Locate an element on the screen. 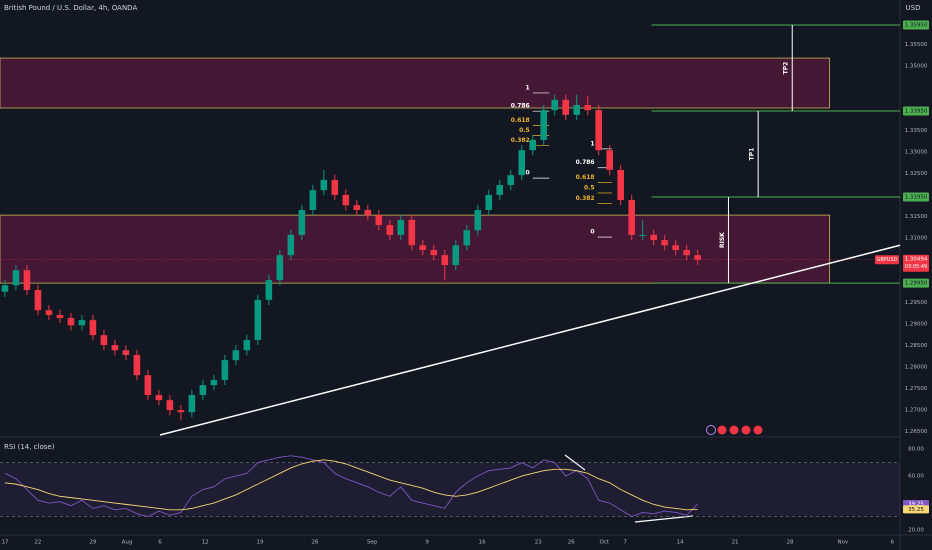  fib-label: 1 is located at coordinates (528, 87).